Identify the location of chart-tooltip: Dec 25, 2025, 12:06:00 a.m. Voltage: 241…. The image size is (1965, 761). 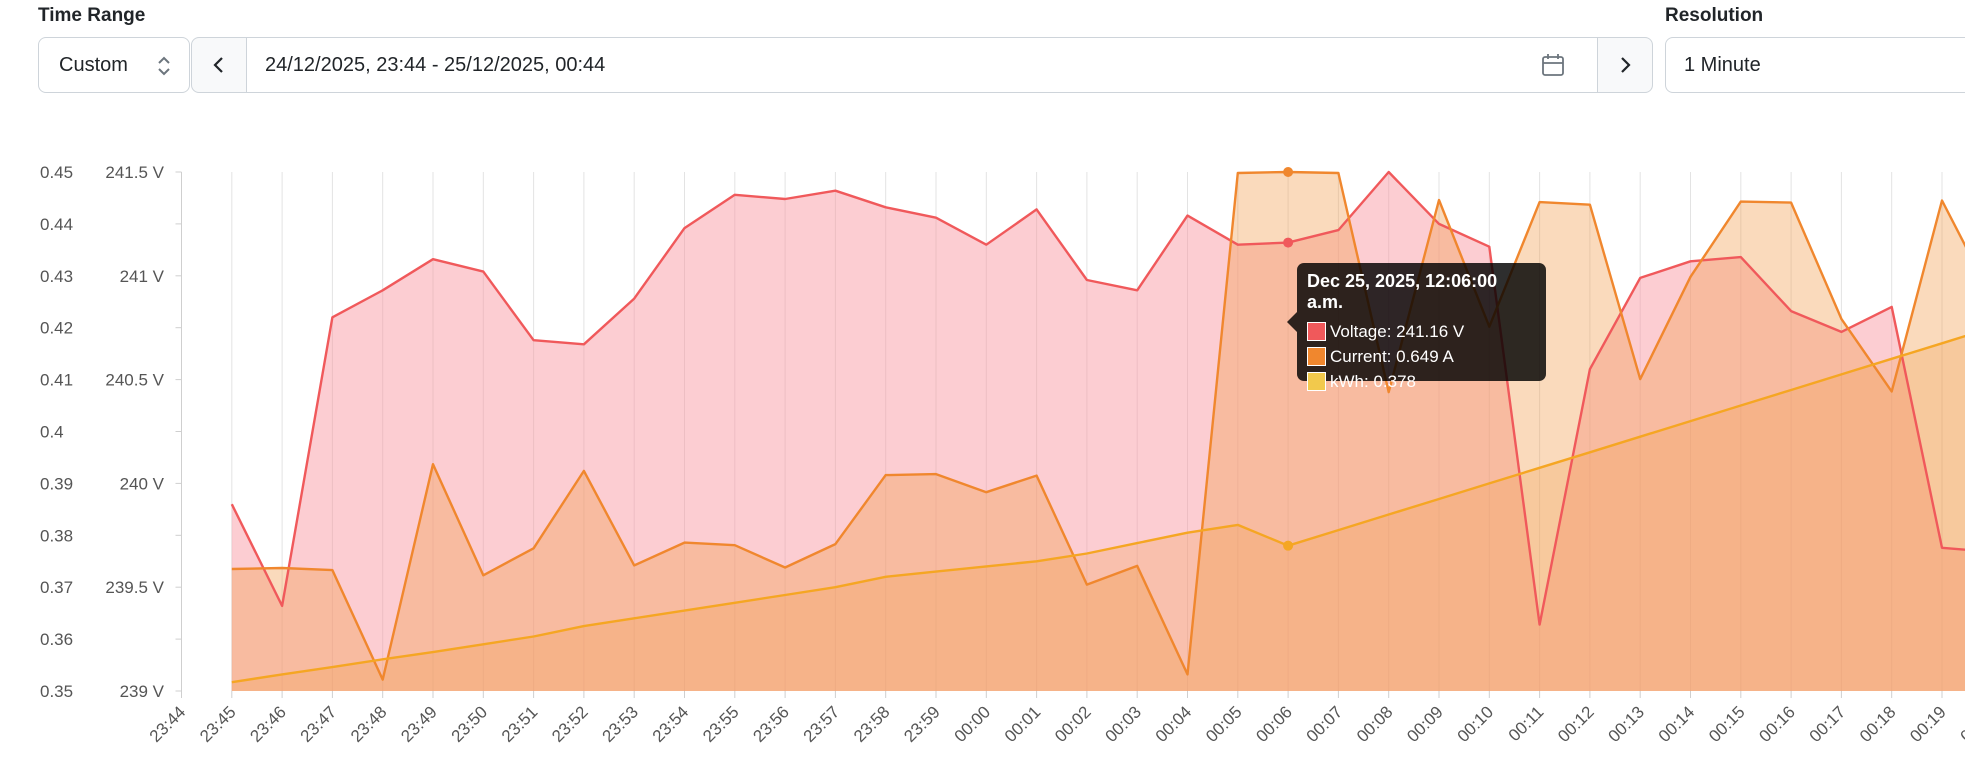
(1421, 327).